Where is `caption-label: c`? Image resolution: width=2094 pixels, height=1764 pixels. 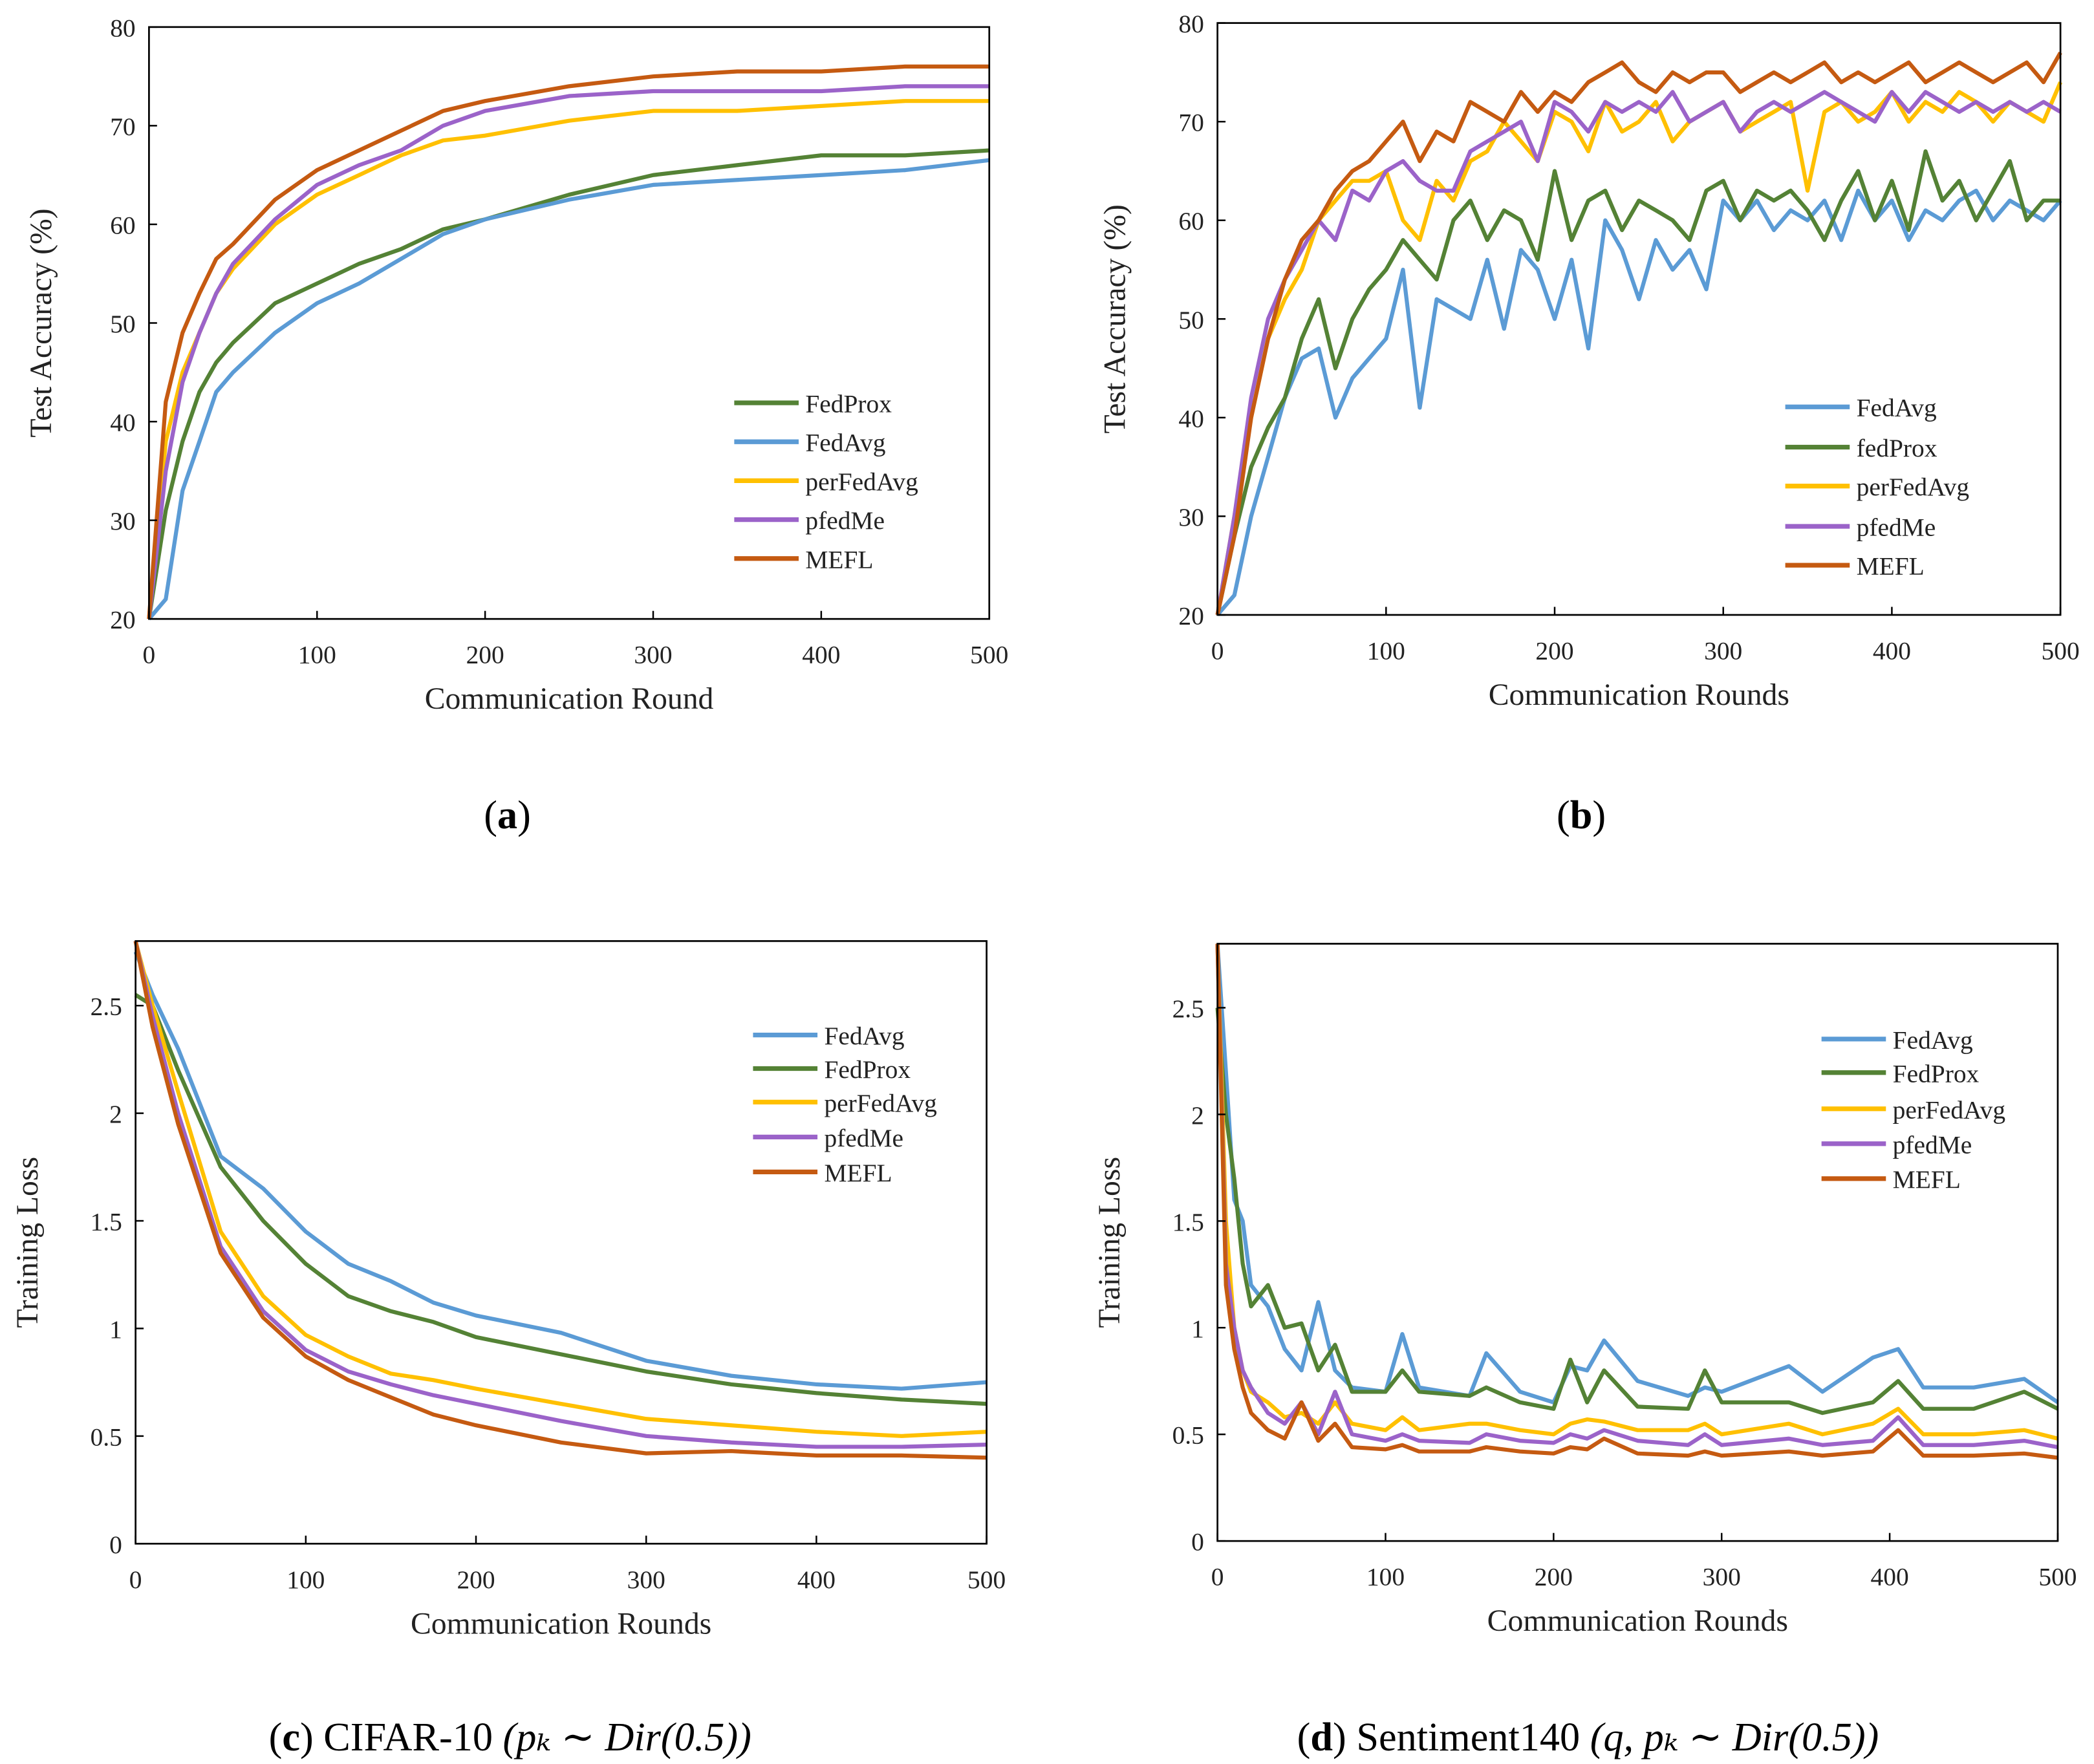
caption-label: c is located at coordinates (291, 1737).